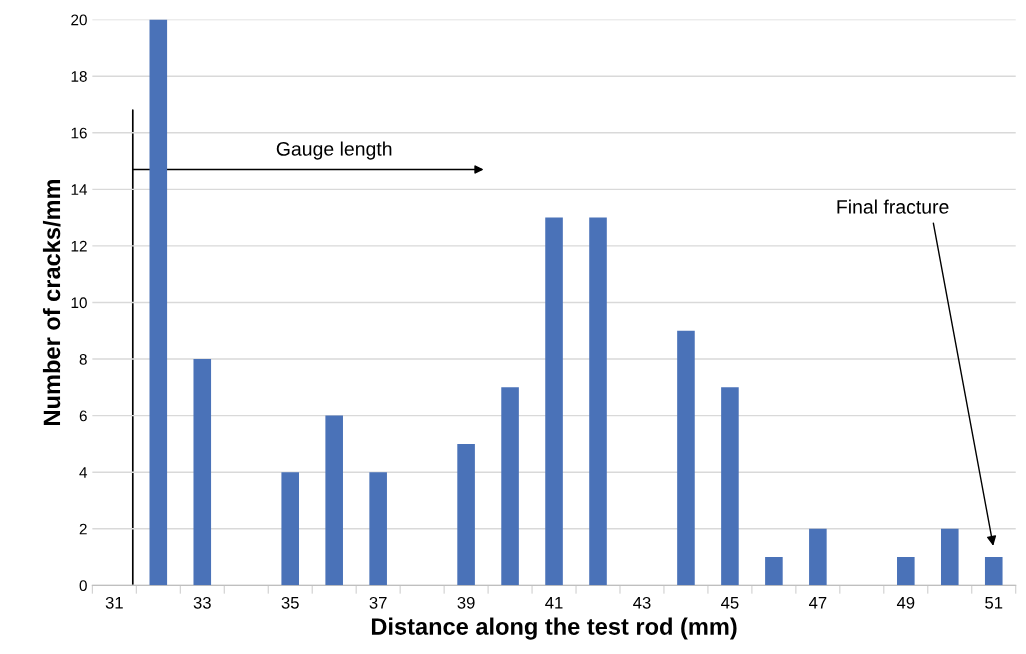 This screenshot has height=654, width=1026. What do you see at coordinates (83, 586) in the screenshot?
I see `y-tick-label: 0` at bounding box center [83, 586].